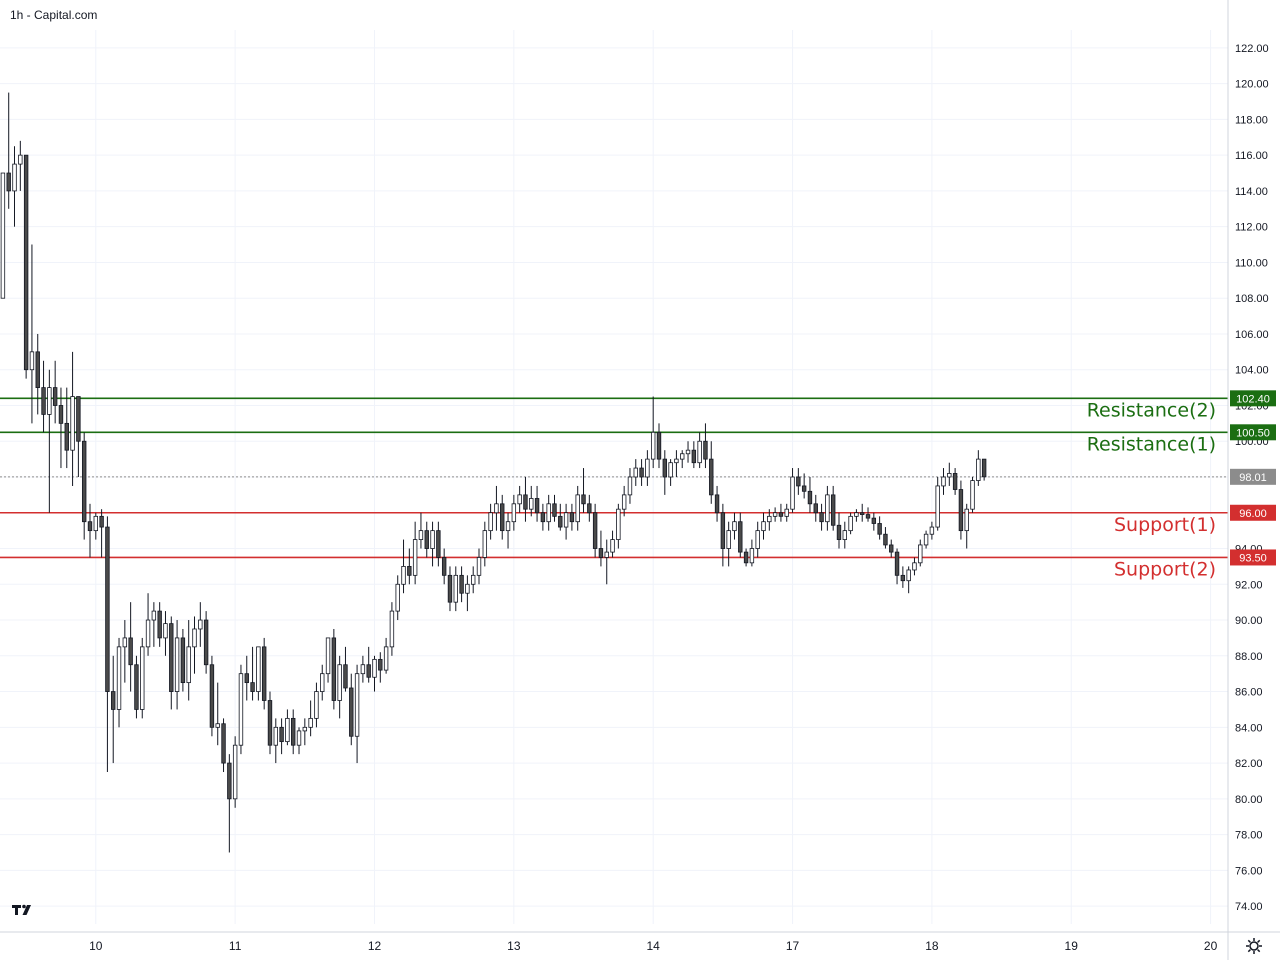 This screenshot has width=1280, height=965. Describe the element at coordinates (1254, 946) in the screenshot. I see `gear-icon` at that location.